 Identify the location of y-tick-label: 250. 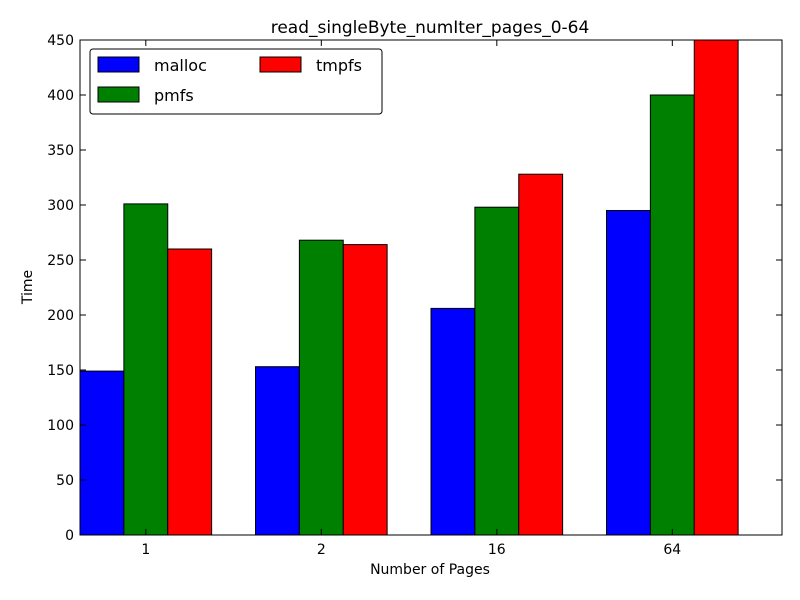
(60, 261).